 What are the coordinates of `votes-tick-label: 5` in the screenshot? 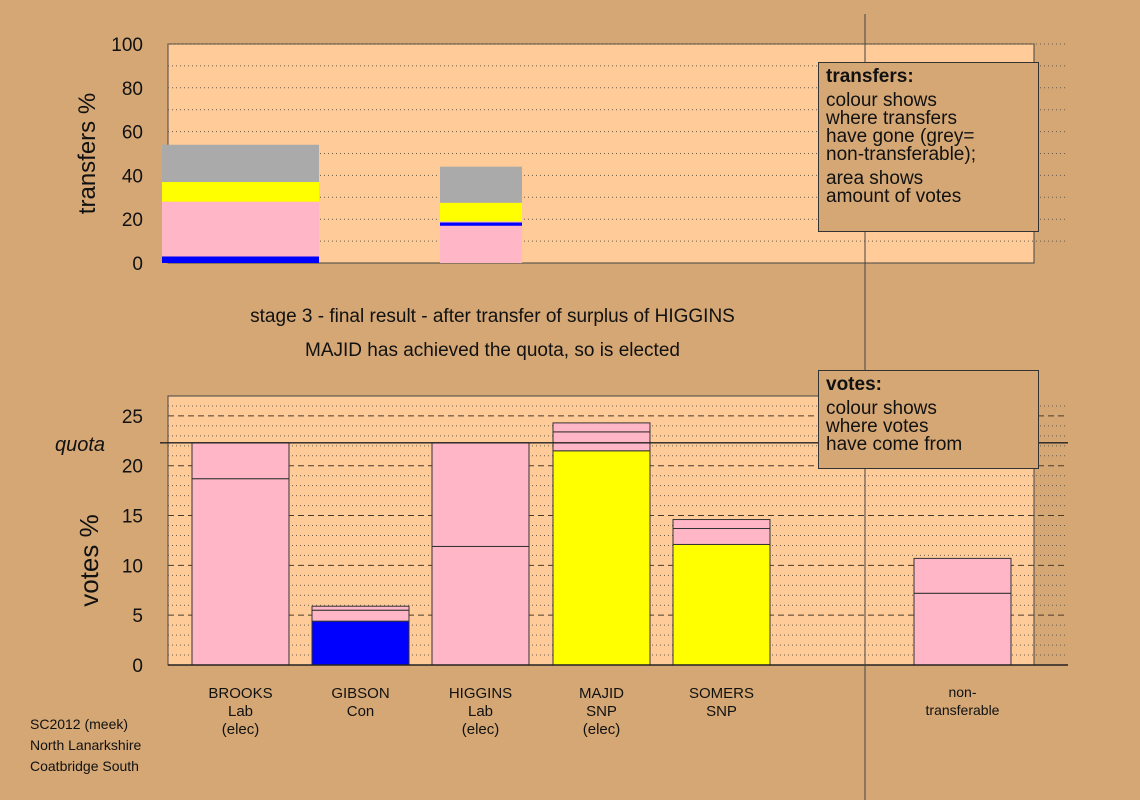 It's located at (137, 616).